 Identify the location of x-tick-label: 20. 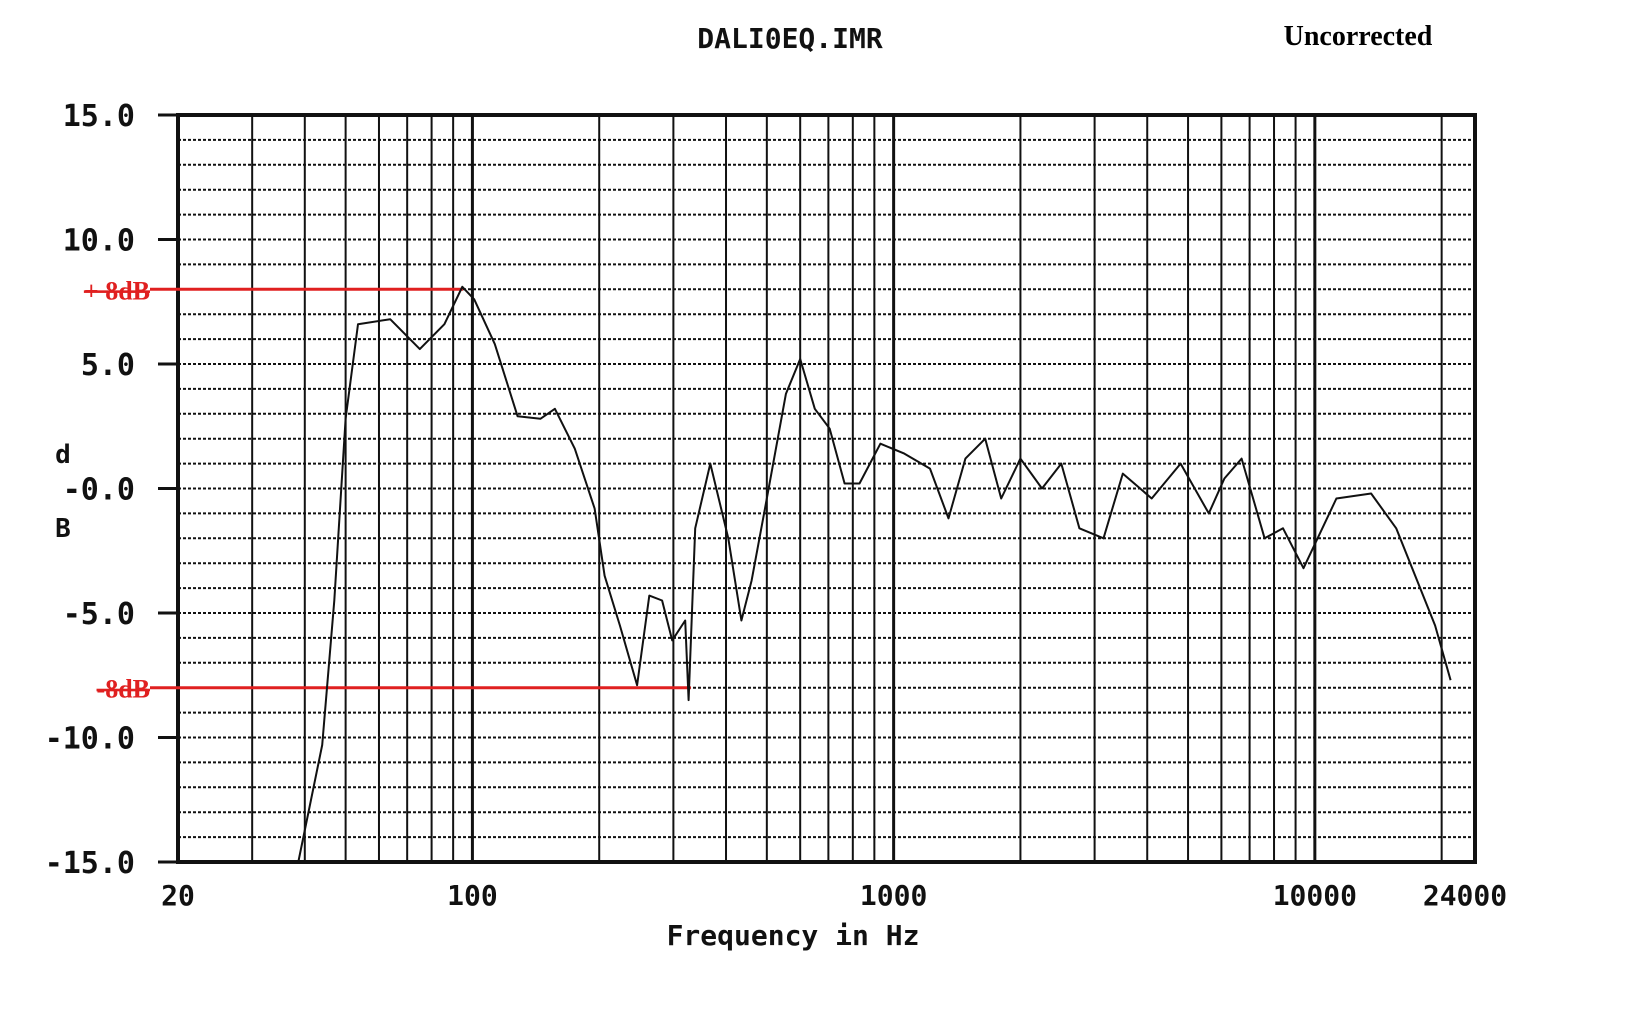
(178, 895).